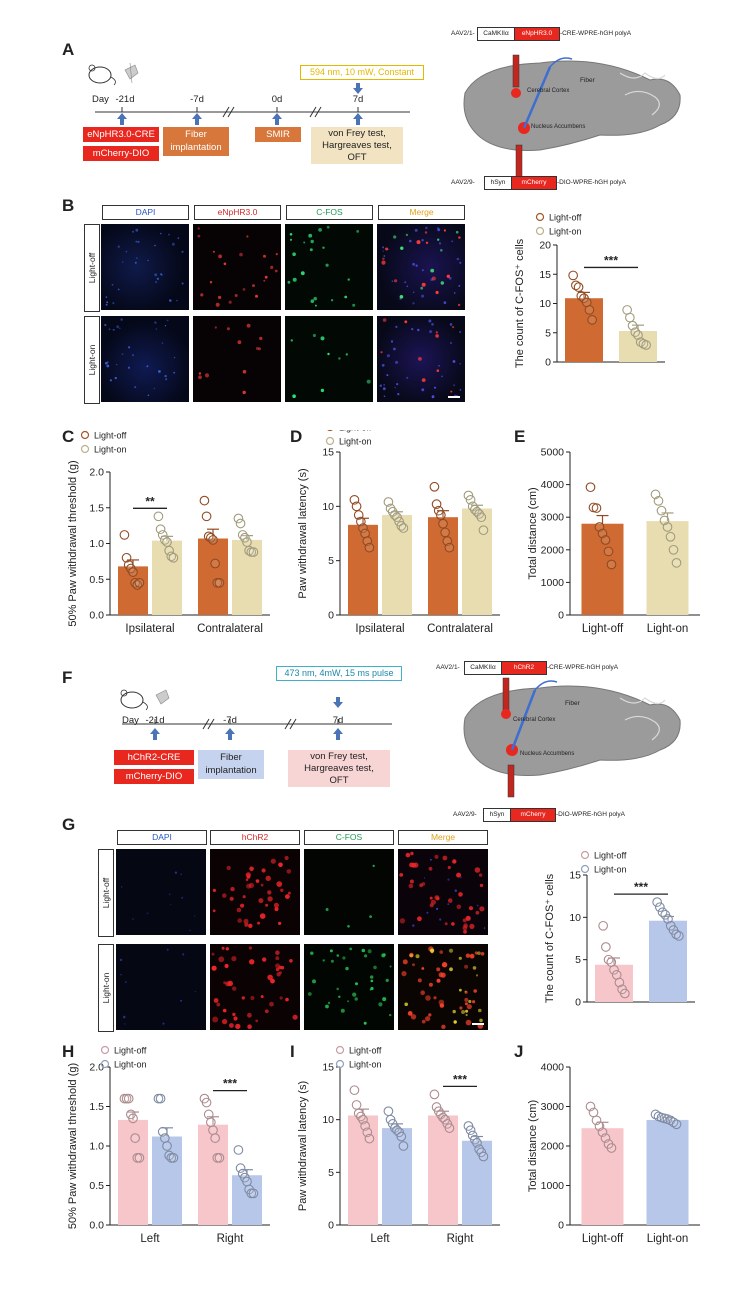 The height and width of the screenshot is (1293, 736). I want to click on promoter-bottom-a: hSyn, so click(498, 183).